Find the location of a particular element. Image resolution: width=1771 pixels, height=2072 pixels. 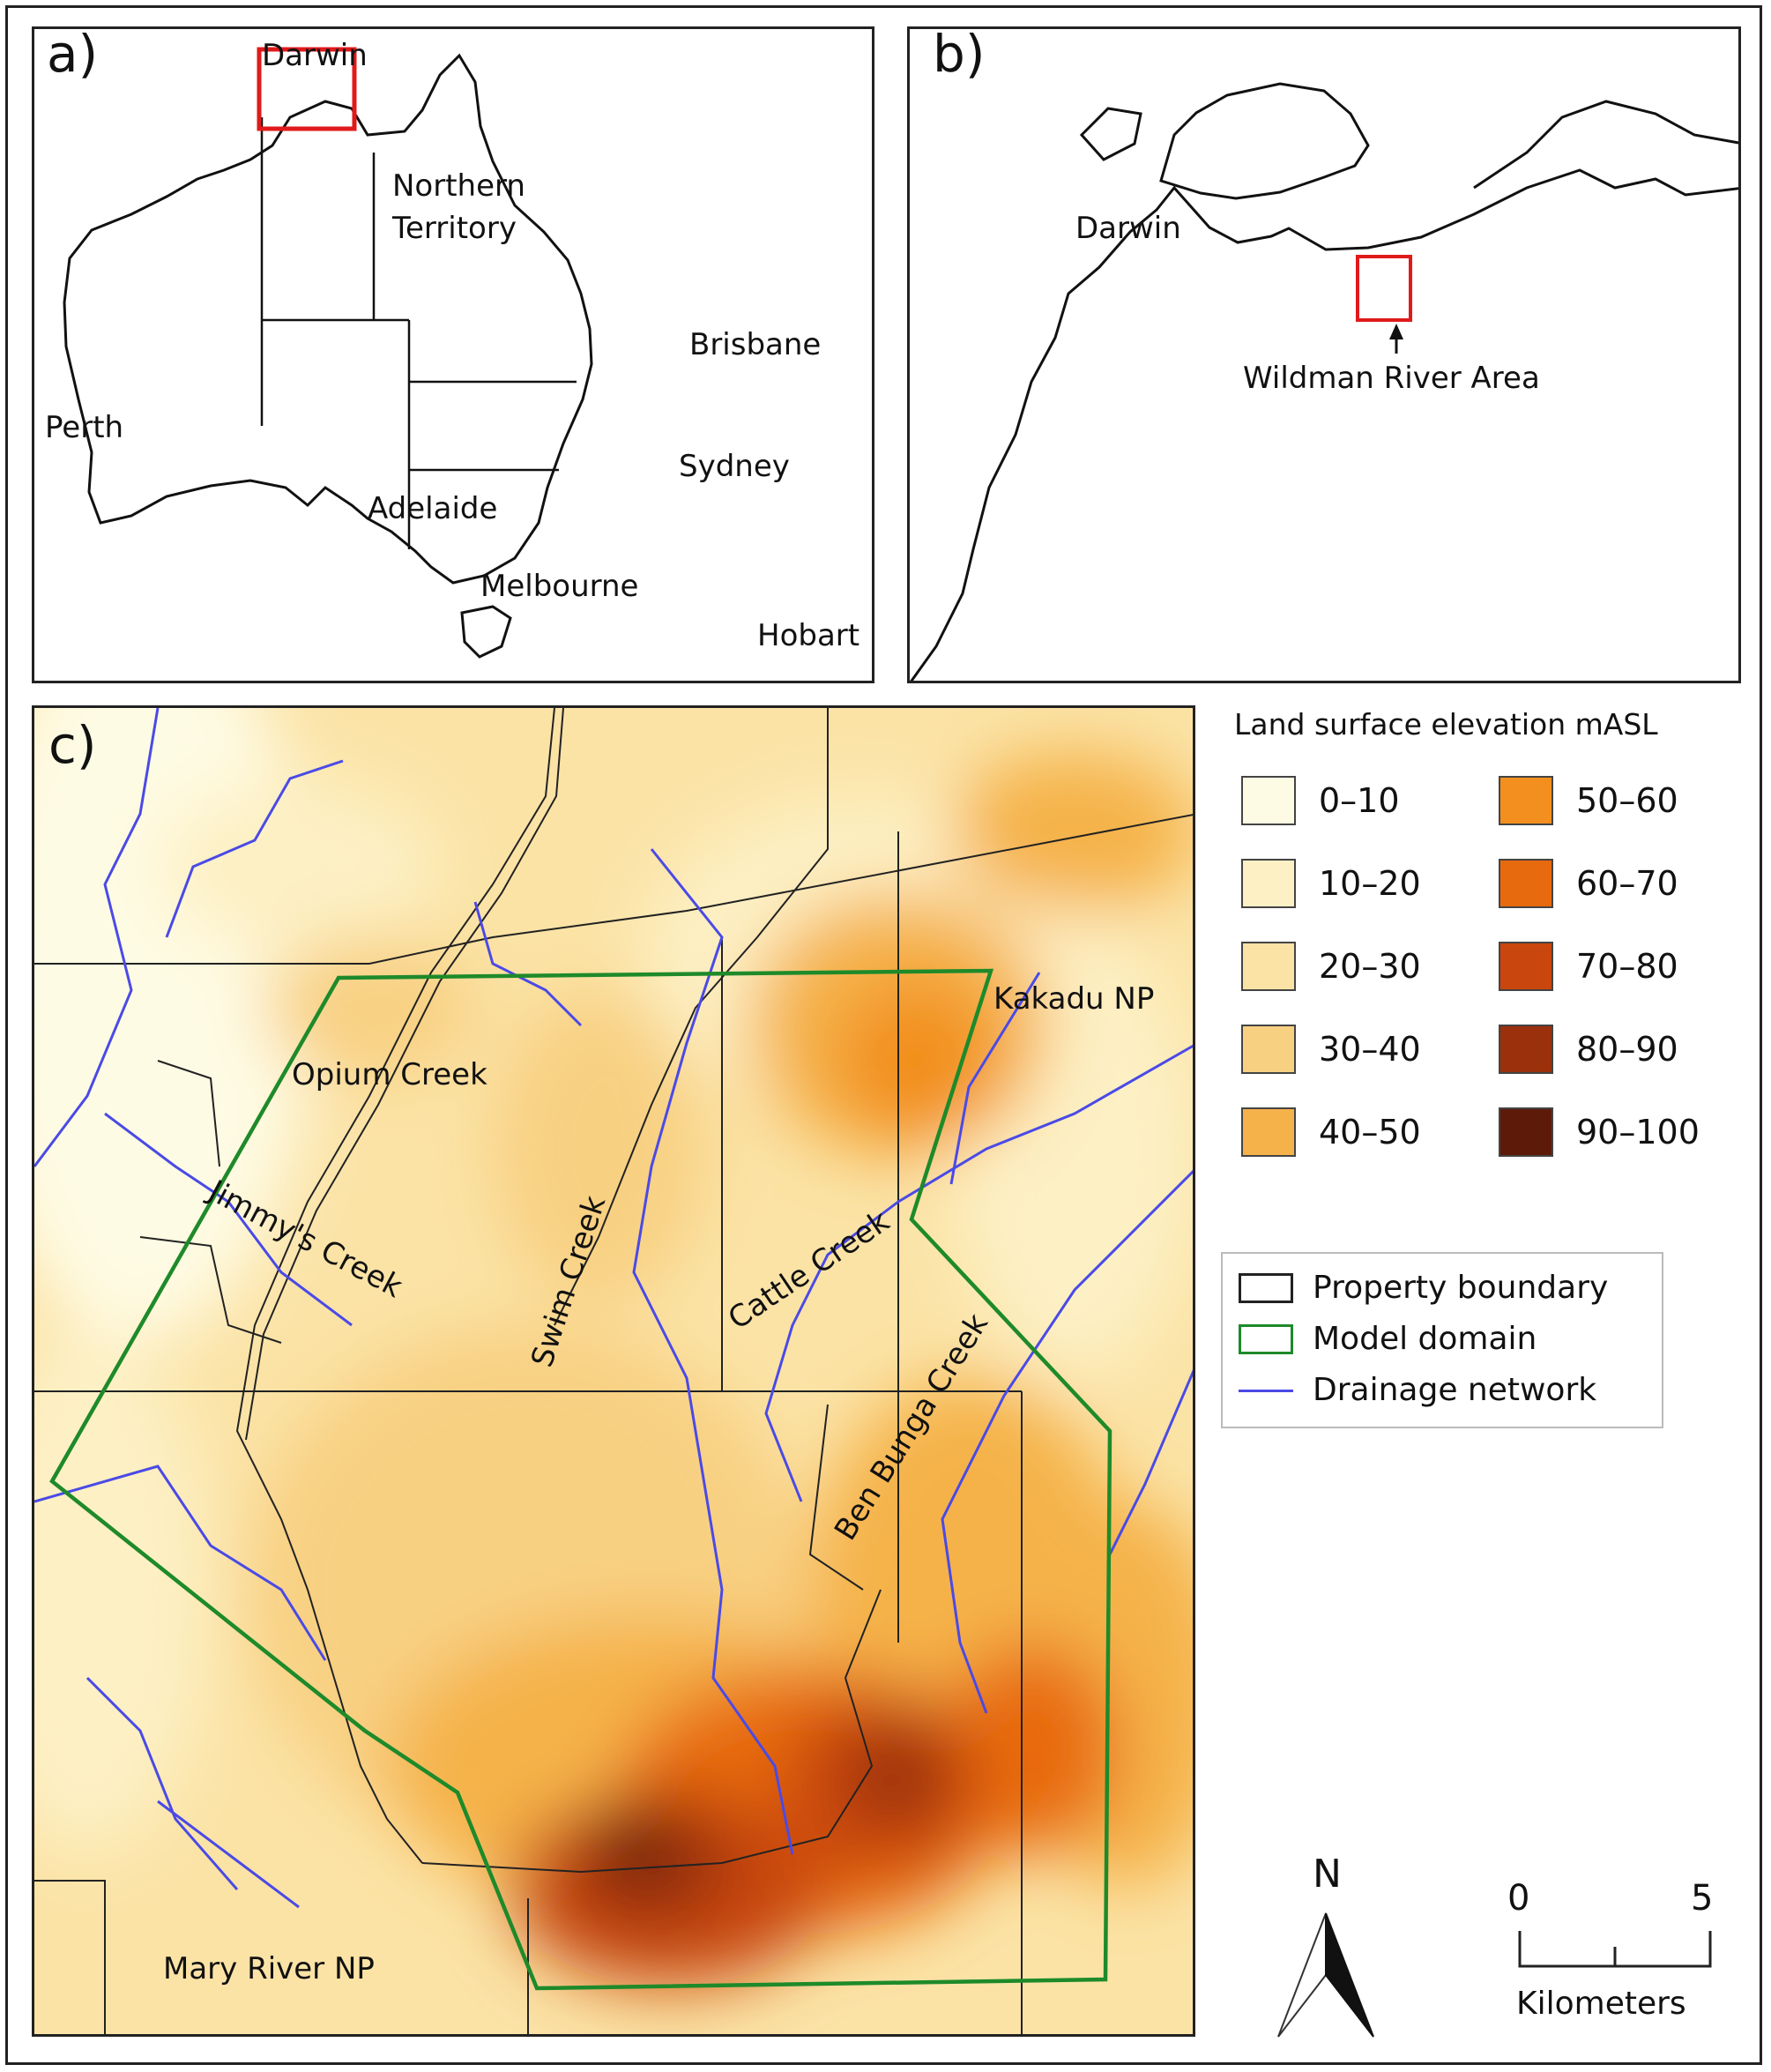

panel-a-label: a) is located at coordinates (73, 55).